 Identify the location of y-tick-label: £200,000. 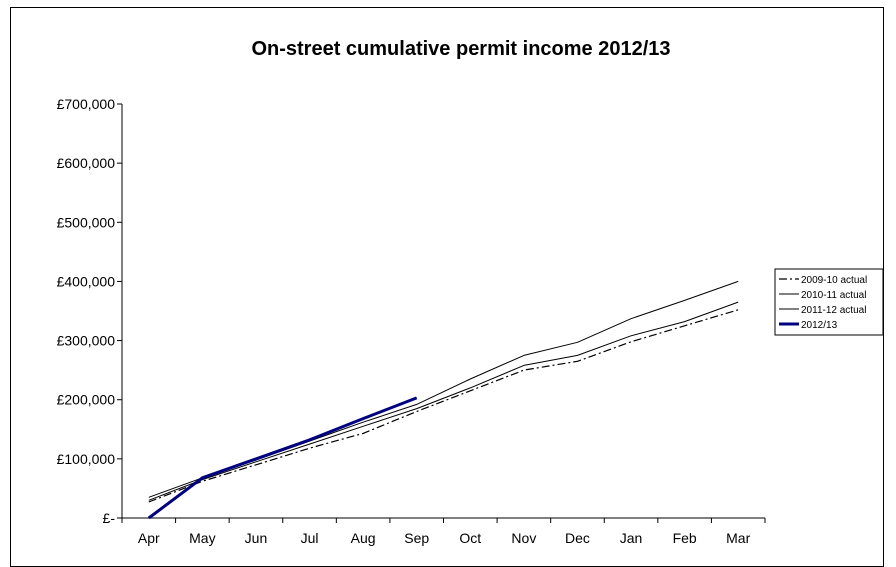
(86, 400).